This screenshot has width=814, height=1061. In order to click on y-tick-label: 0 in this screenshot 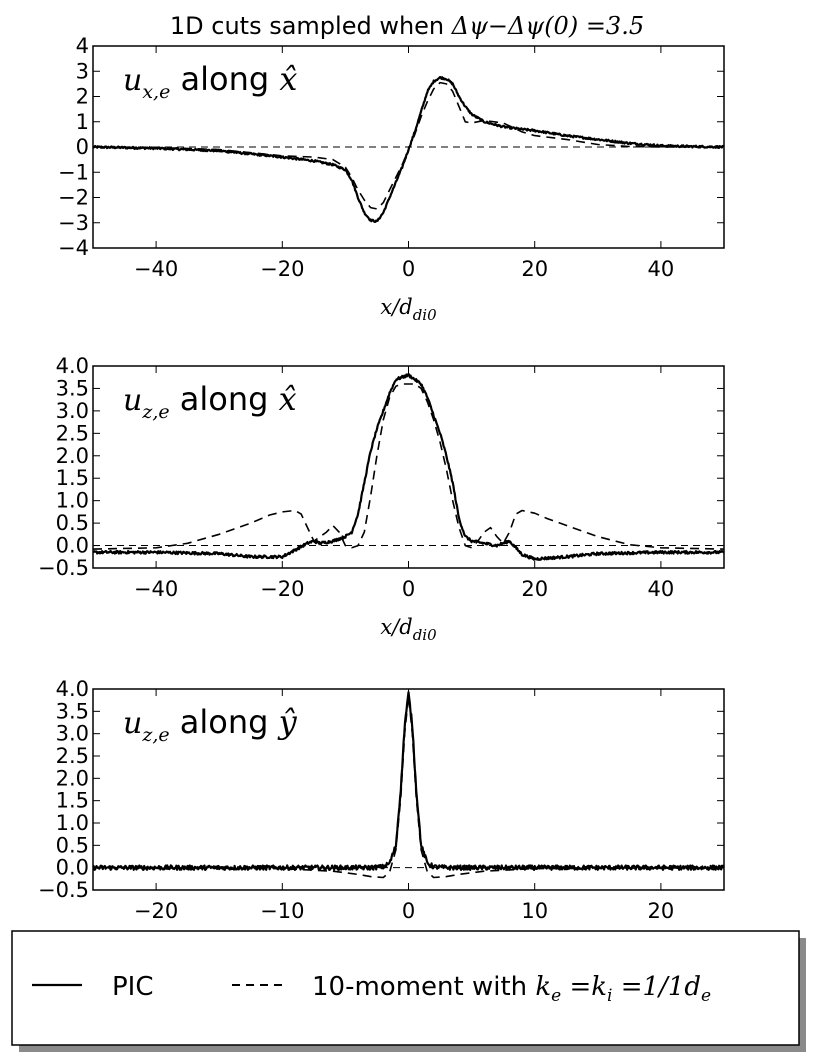, I will do `click(82, 147)`.